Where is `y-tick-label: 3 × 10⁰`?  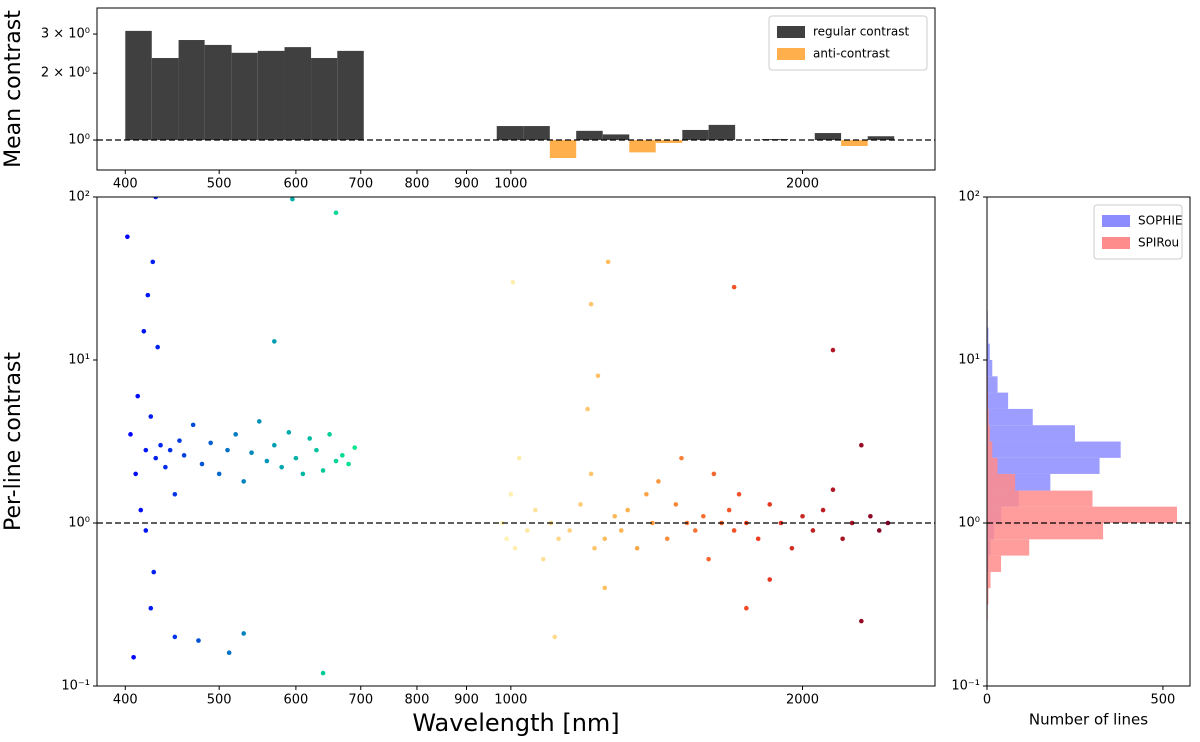
y-tick-label: 3 × 10⁰ is located at coordinates (65, 34).